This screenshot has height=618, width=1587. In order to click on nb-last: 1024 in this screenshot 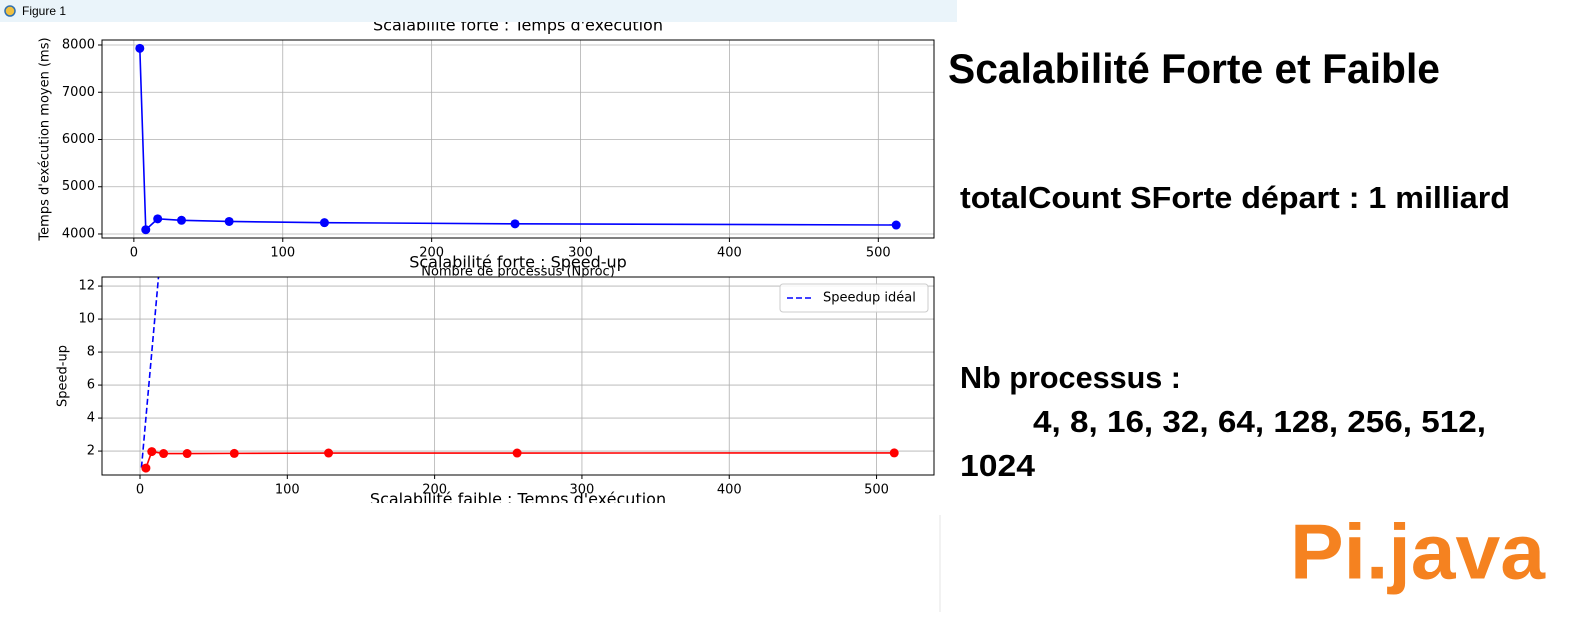, I will do `click(998, 465)`.